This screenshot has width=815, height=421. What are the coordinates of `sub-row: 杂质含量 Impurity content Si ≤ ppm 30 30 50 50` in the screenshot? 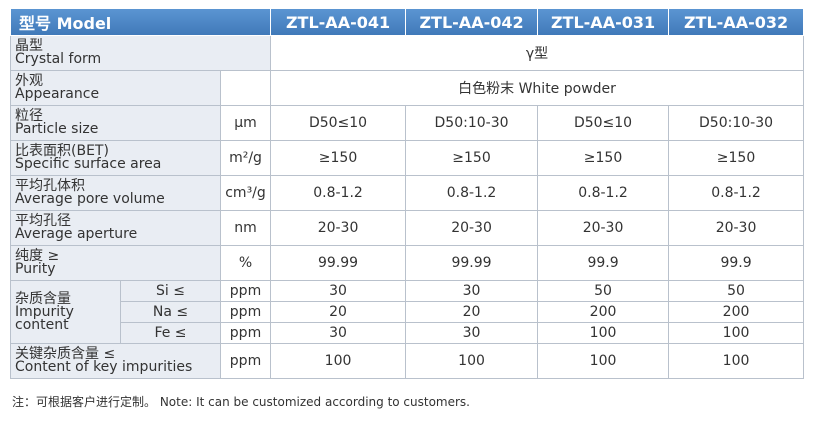 It's located at (407, 312).